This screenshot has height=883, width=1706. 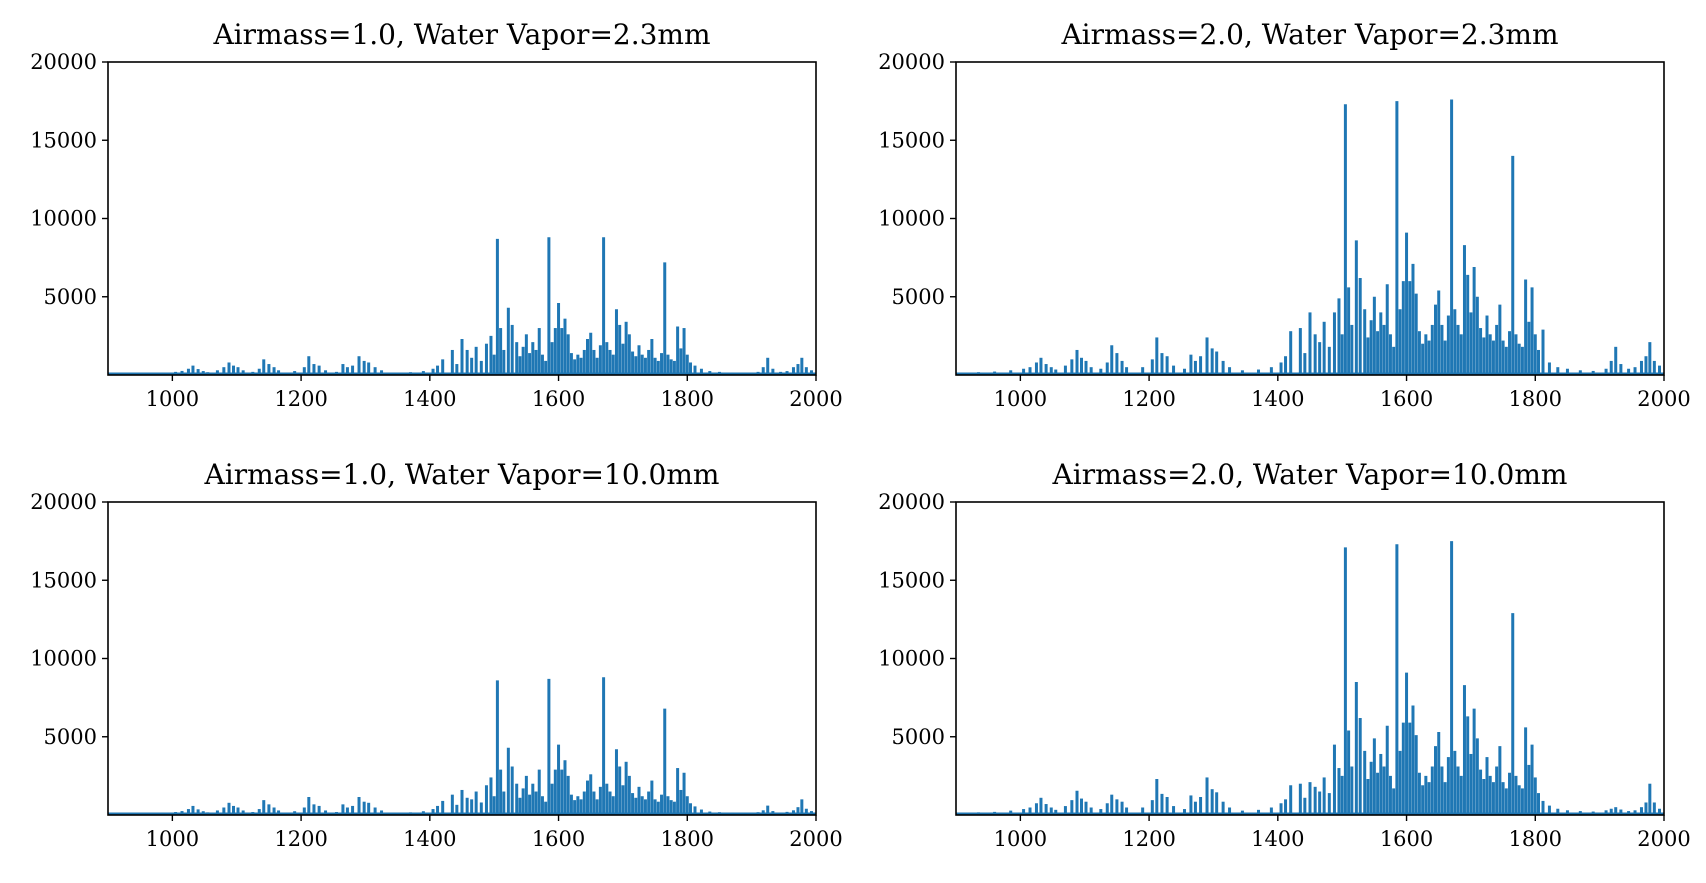 What do you see at coordinates (1310, 474) in the screenshot?
I see `panel-title: Airmass=2.0, Water Vapor=10.0mm` at bounding box center [1310, 474].